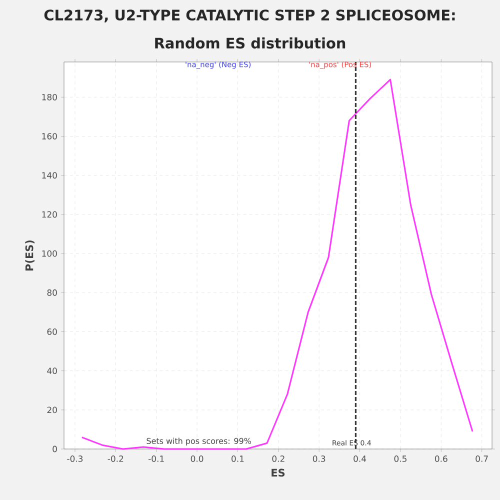 The image size is (500, 500). Describe the element at coordinates (360, 459) in the screenshot. I see `x-tick-label: 0.4` at that location.